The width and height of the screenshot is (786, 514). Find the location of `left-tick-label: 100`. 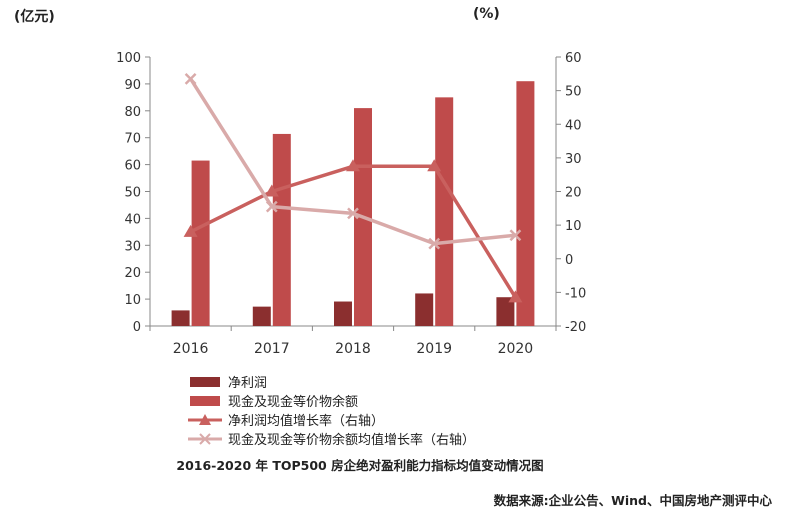

left-tick-label: 100 is located at coordinates (128, 58).